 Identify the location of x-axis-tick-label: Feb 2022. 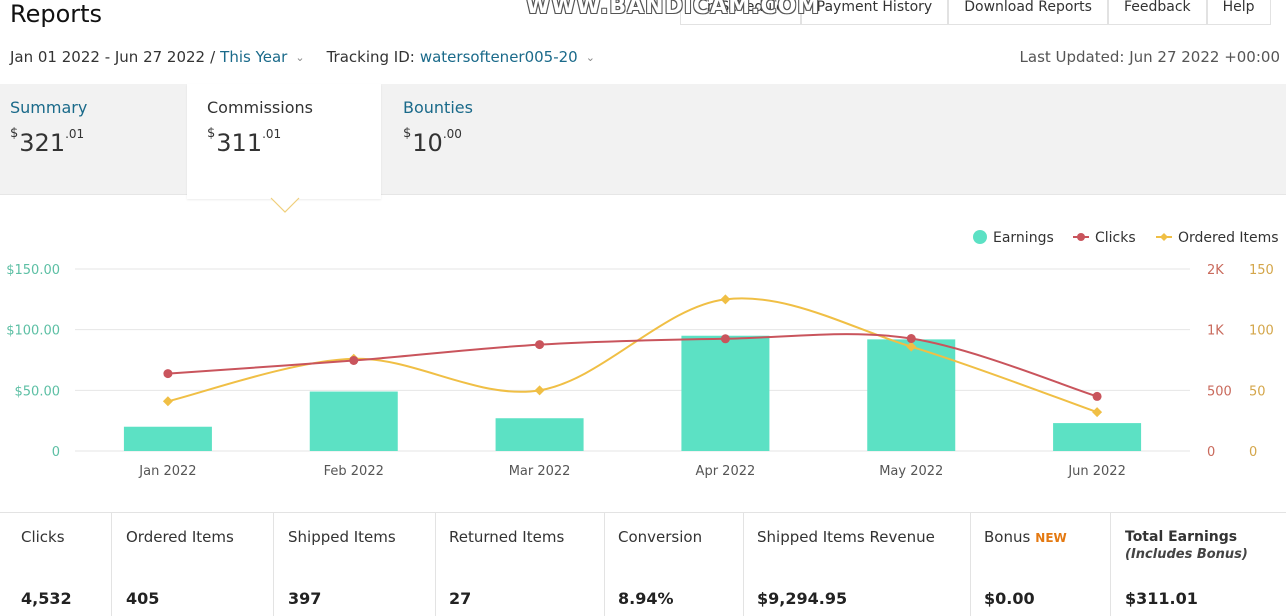
(354, 471).